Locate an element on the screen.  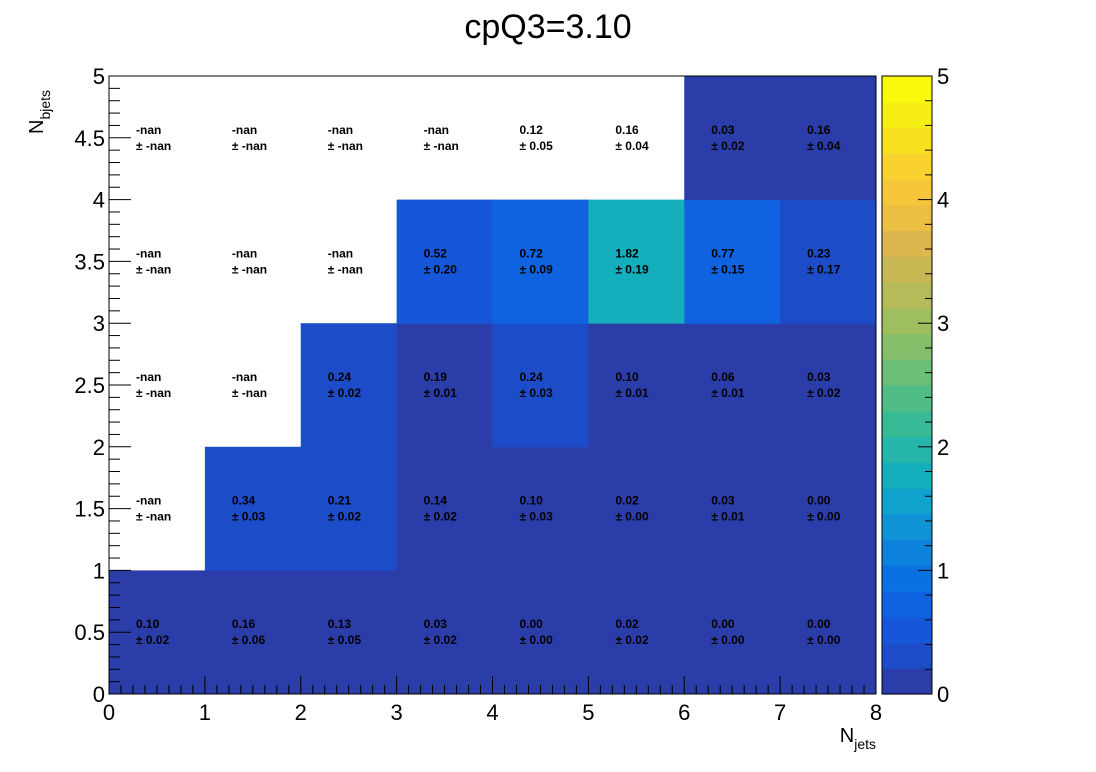
colorbar-frame is located at coordinates (907, 385).